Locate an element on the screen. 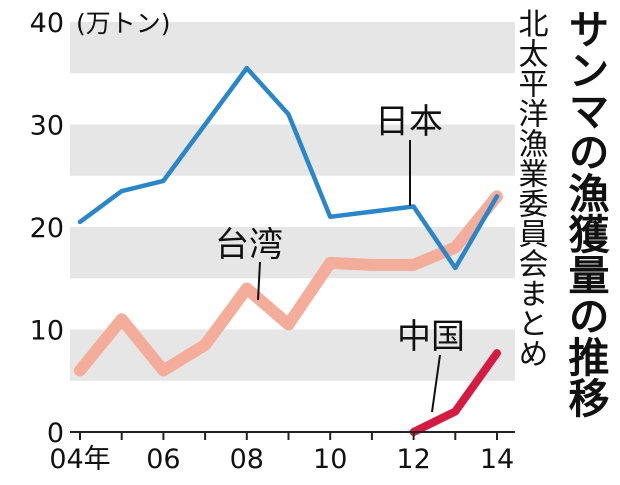 The image size is (620, 485). y-tick-label: 30 is located at coordinates (47, 126).